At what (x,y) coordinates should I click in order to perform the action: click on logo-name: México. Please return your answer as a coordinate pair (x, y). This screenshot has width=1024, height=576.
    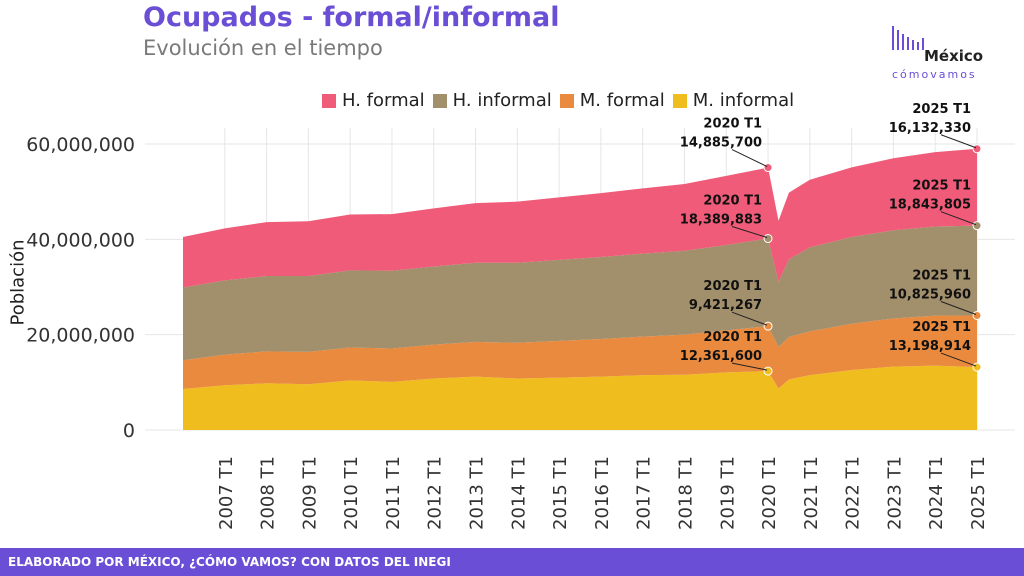
    Looking at the image, I should click on (954, 56).